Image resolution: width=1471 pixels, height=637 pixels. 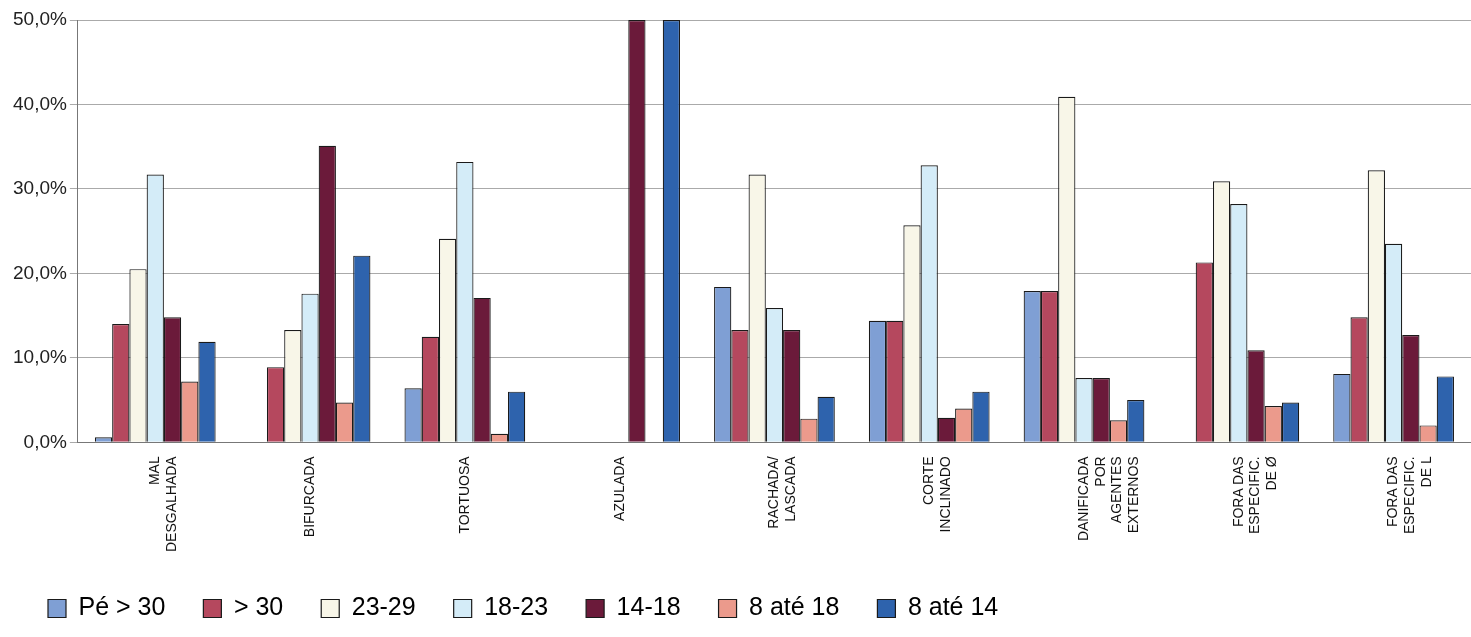 What do you see at coordinates (162, 504) in the screenshot?
I see `x-tick-label: MAL DESGALHADA` at bounding box center [162, 504].